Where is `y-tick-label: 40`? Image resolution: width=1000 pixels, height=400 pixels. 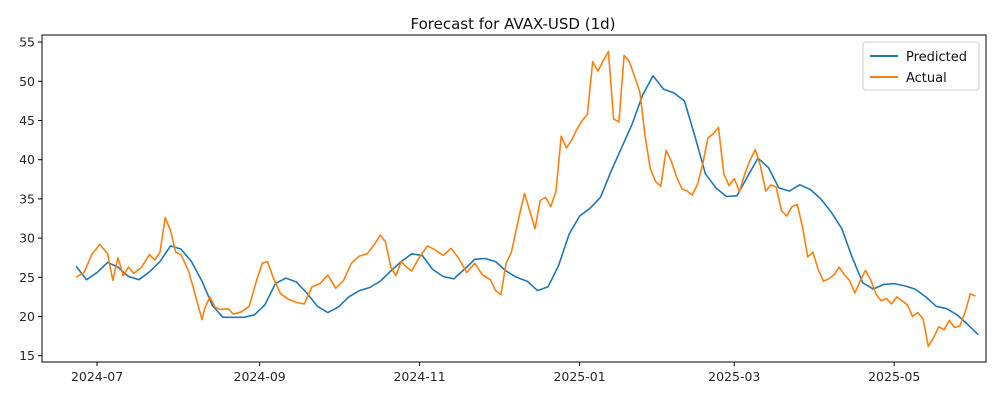
y-tick-label: 40 is located at coordinates (27, 159).